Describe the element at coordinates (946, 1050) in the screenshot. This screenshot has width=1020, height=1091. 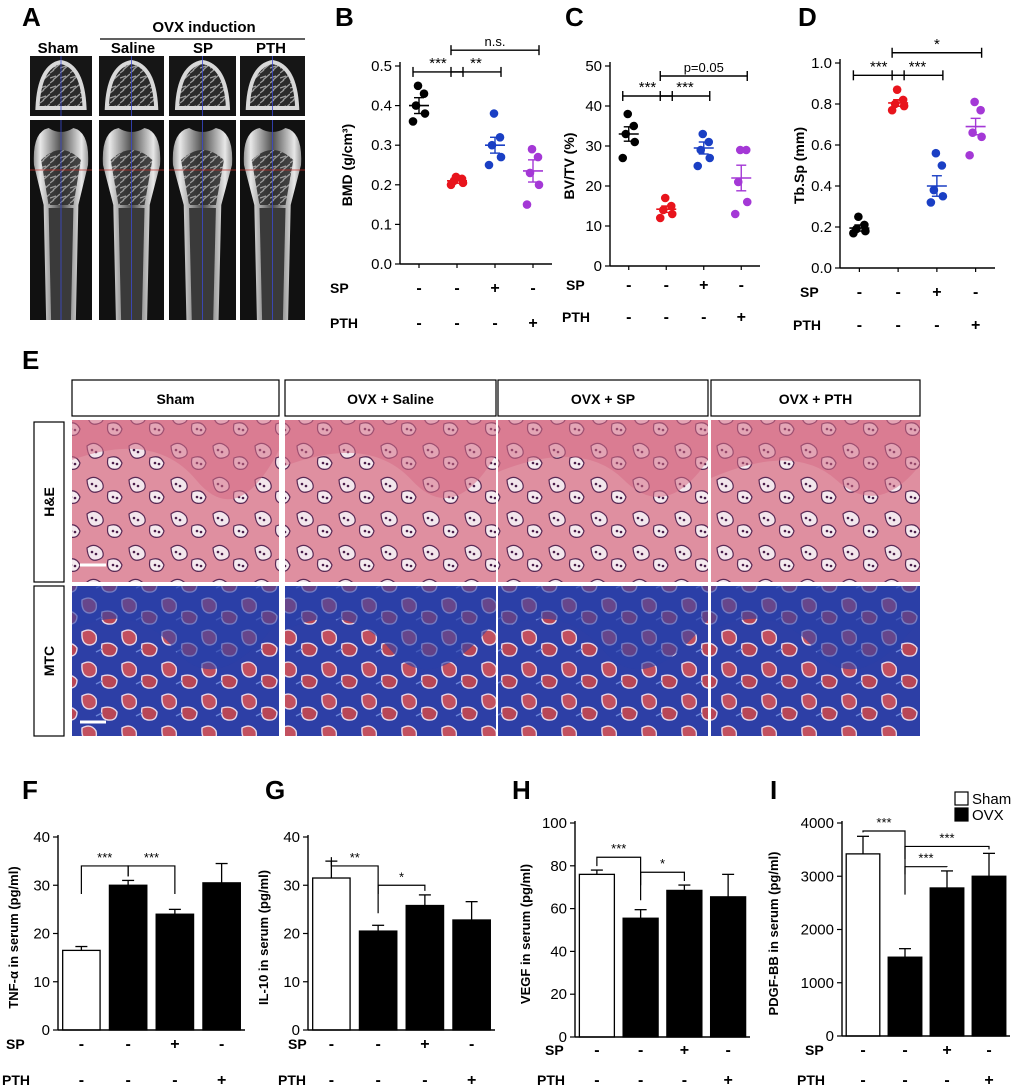
I see `sp-sign-I-2: +` at that location.